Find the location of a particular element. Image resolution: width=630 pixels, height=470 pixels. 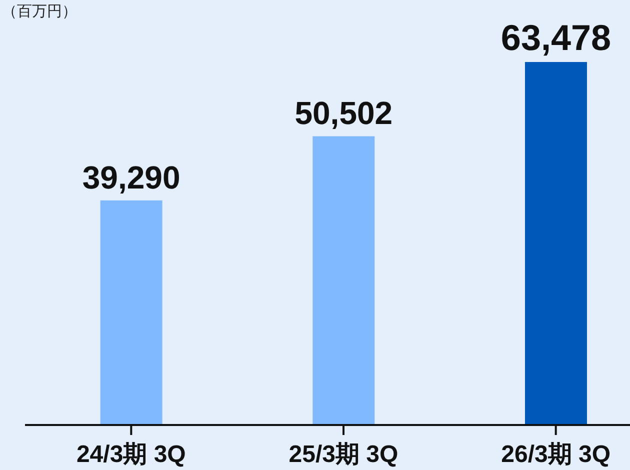

x-tick-label: 25/3期 3Q is located at coordinates (343, 454).